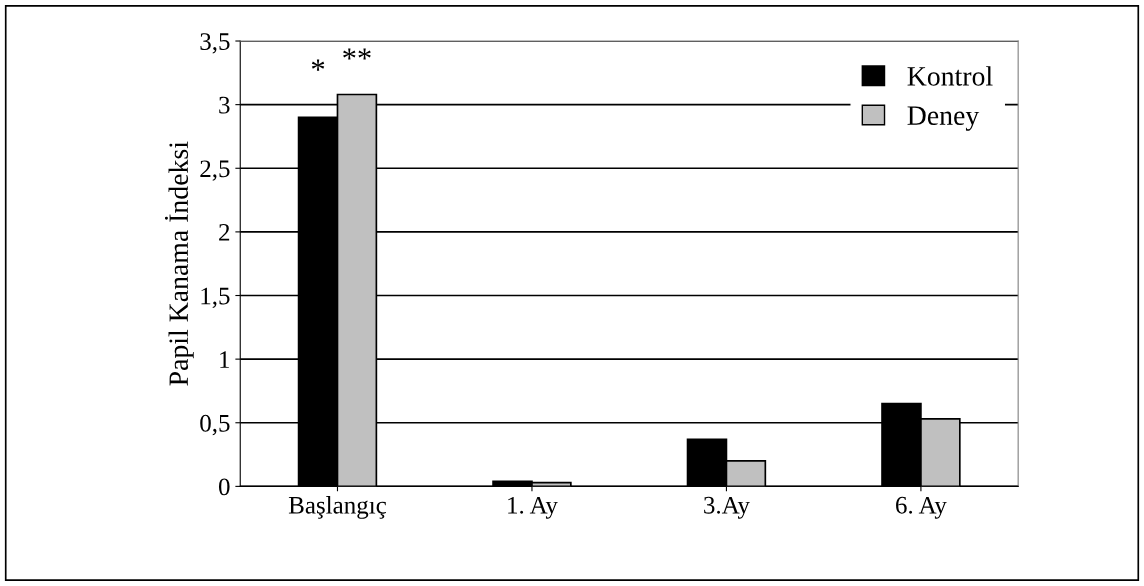  I want to click on x-tick-label: Başlangıç, so click(337, 507).